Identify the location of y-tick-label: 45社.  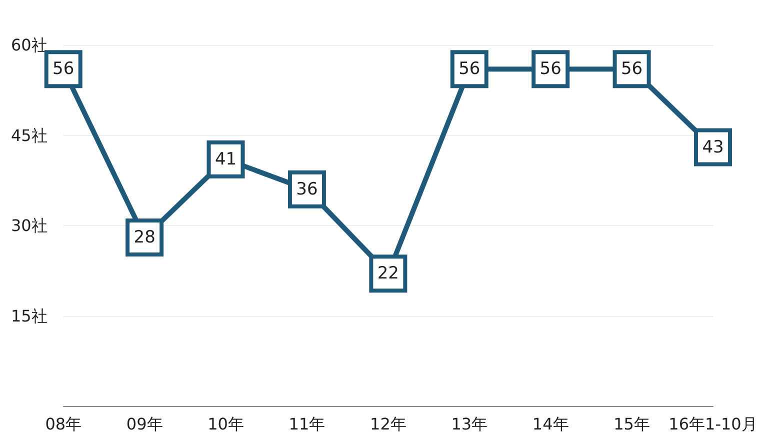
(29, 135).